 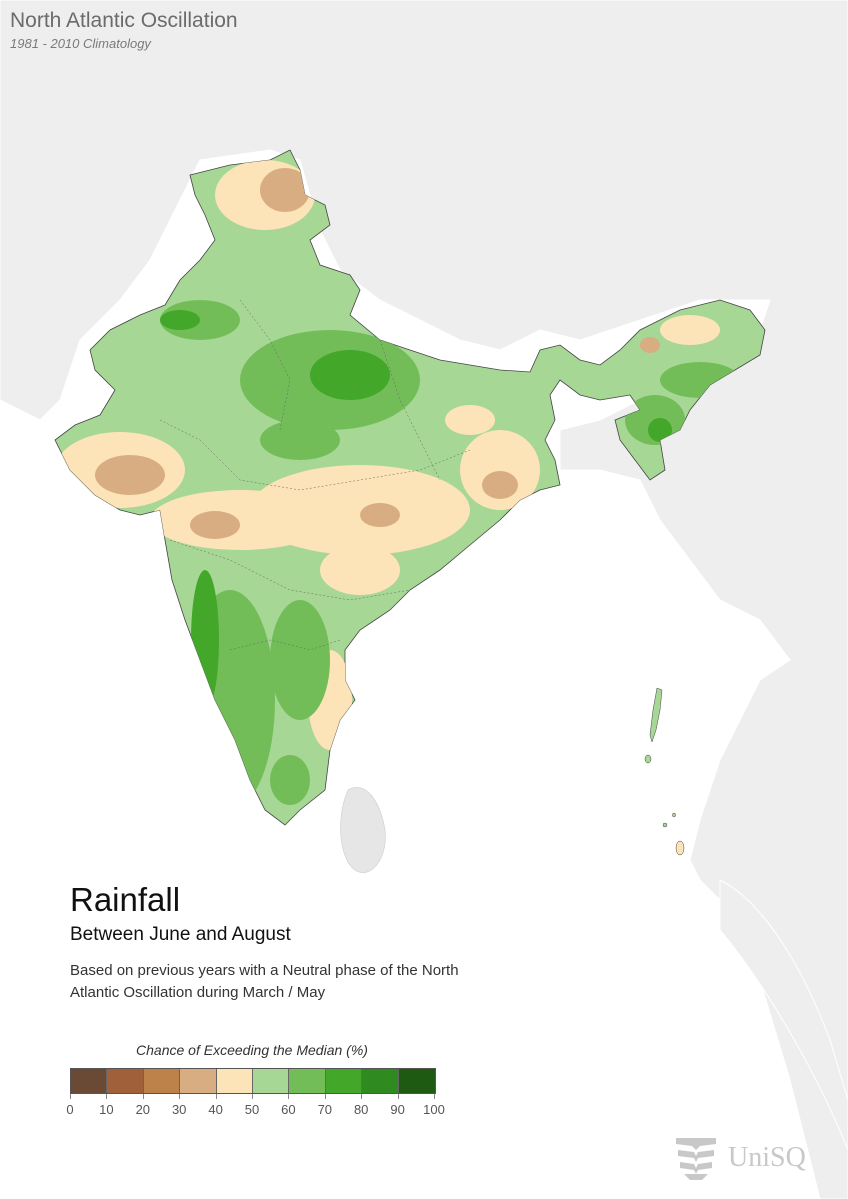 I want to click on legend-tick-label: 100, so click(x=434, y=1109).